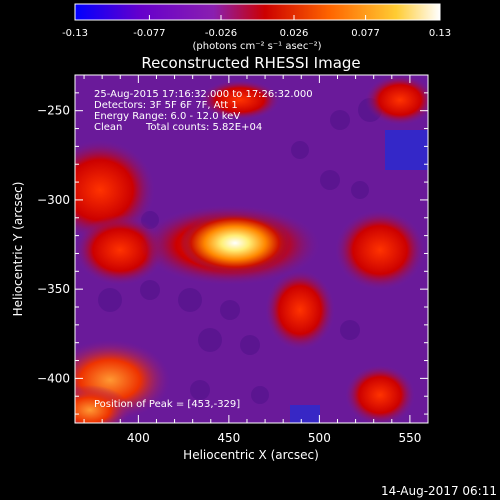  Describe the element at coordinates (257, 12) in the screenshot. I see `colorbar` at that location.